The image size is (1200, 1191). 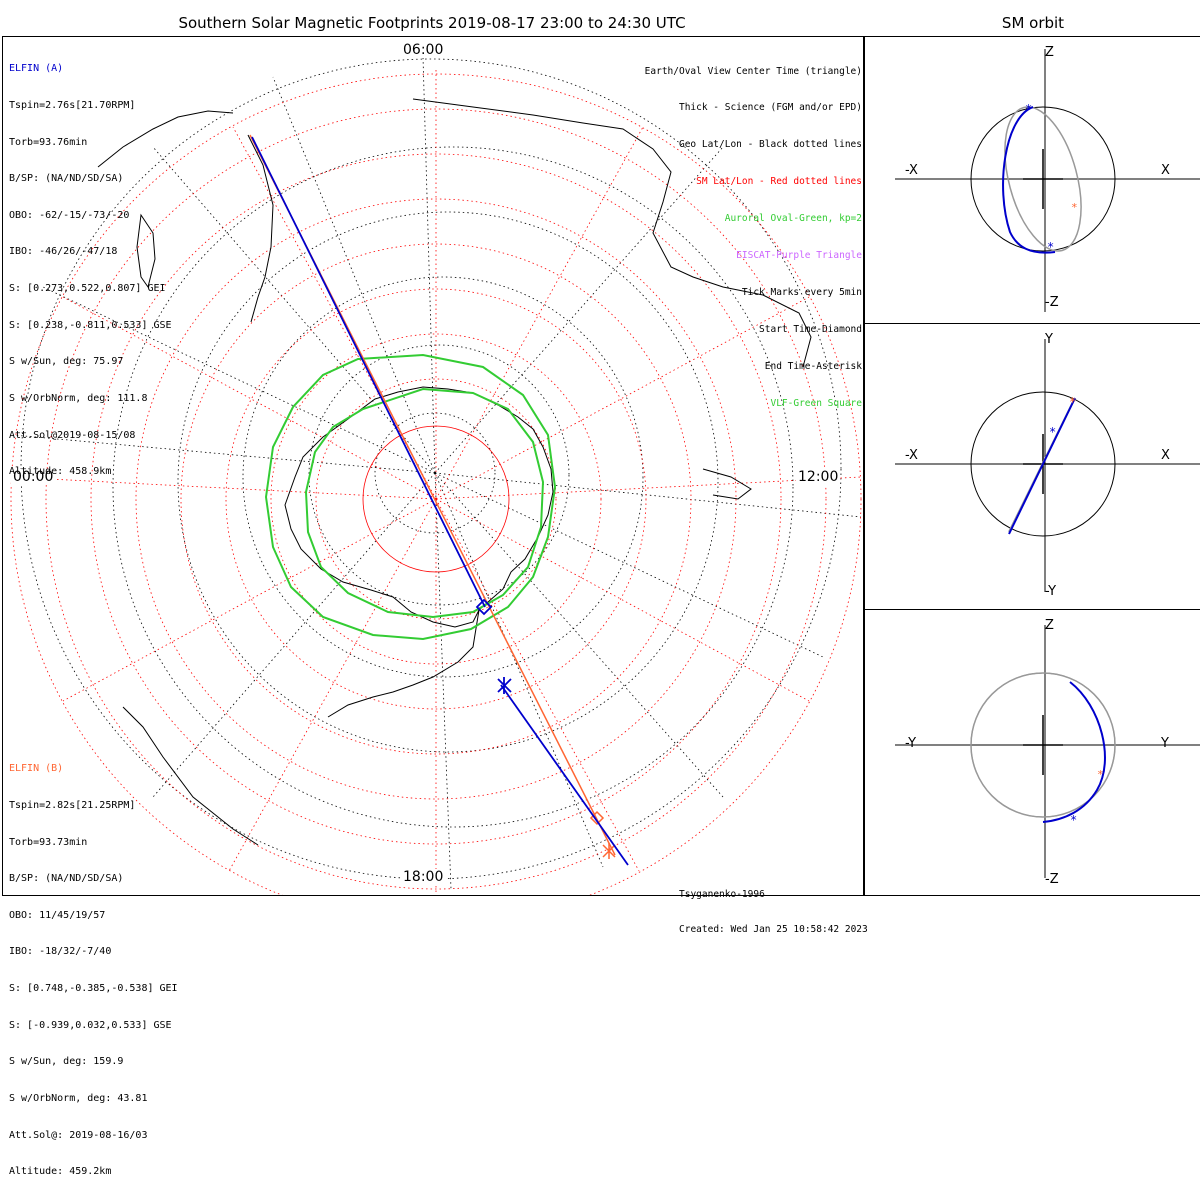 I want to click on elfin-b-line: Tspin=2.82s[21.25RPM], so click(x=72, y=806).